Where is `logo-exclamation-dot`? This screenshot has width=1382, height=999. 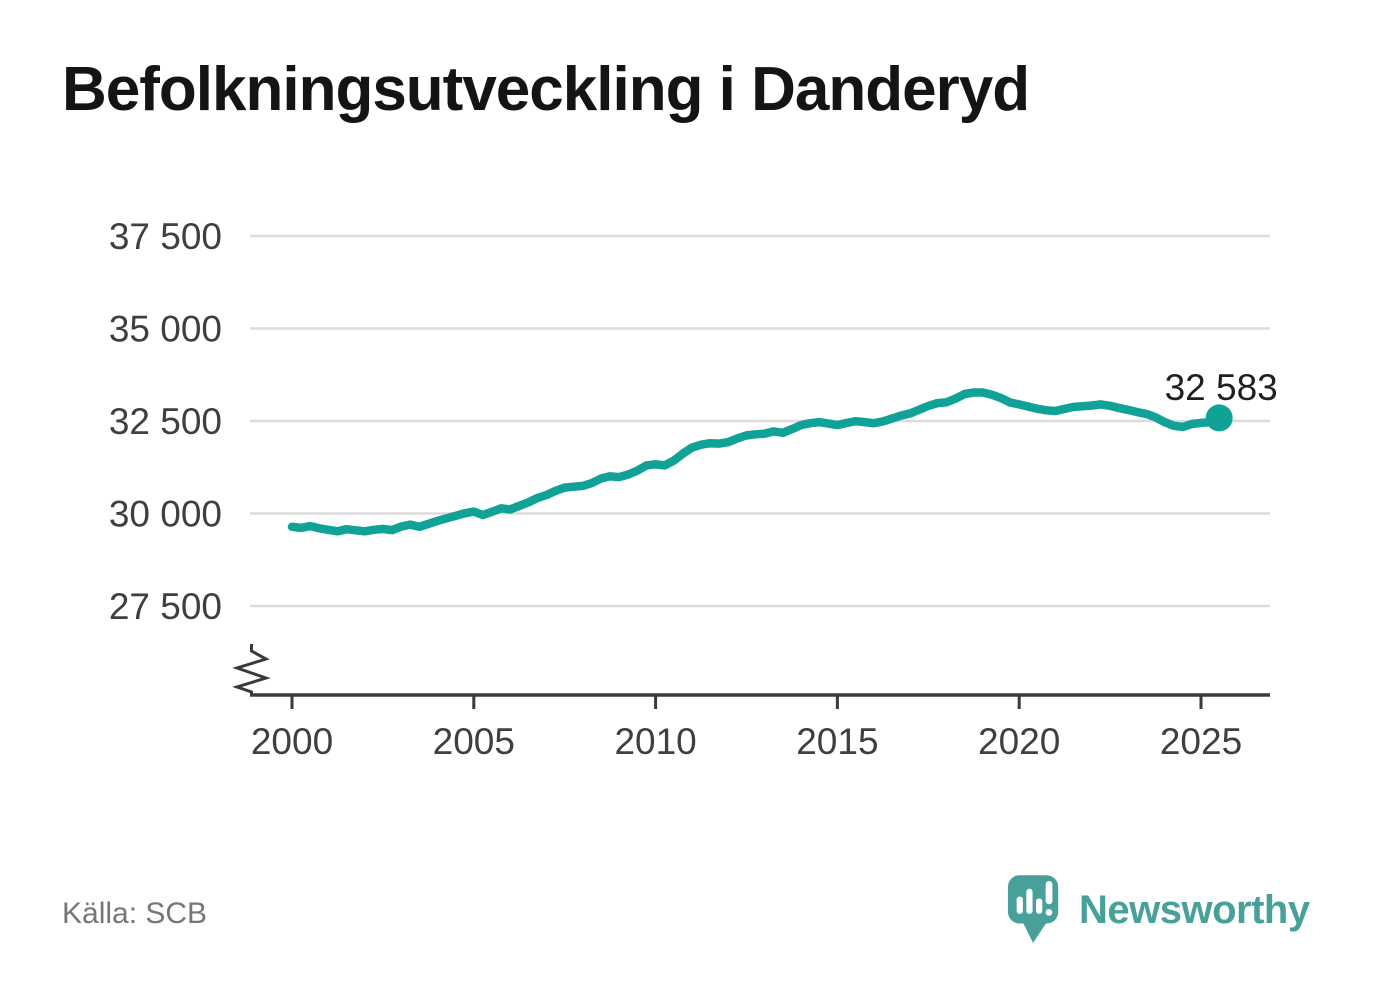
logo-exclamation-dot is located at coordinates (1049, 912).